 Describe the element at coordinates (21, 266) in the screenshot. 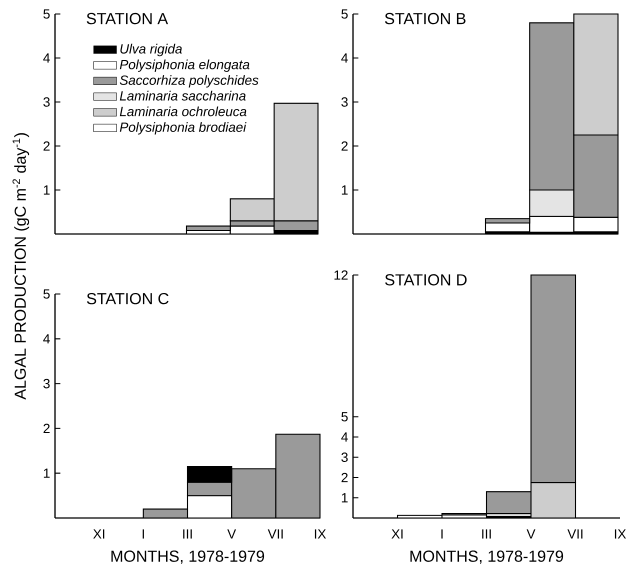

I see `y-axis-title: ALGAL PRODUCTION (gC m$^{-2}$ day$^{-1}$)` at that location.